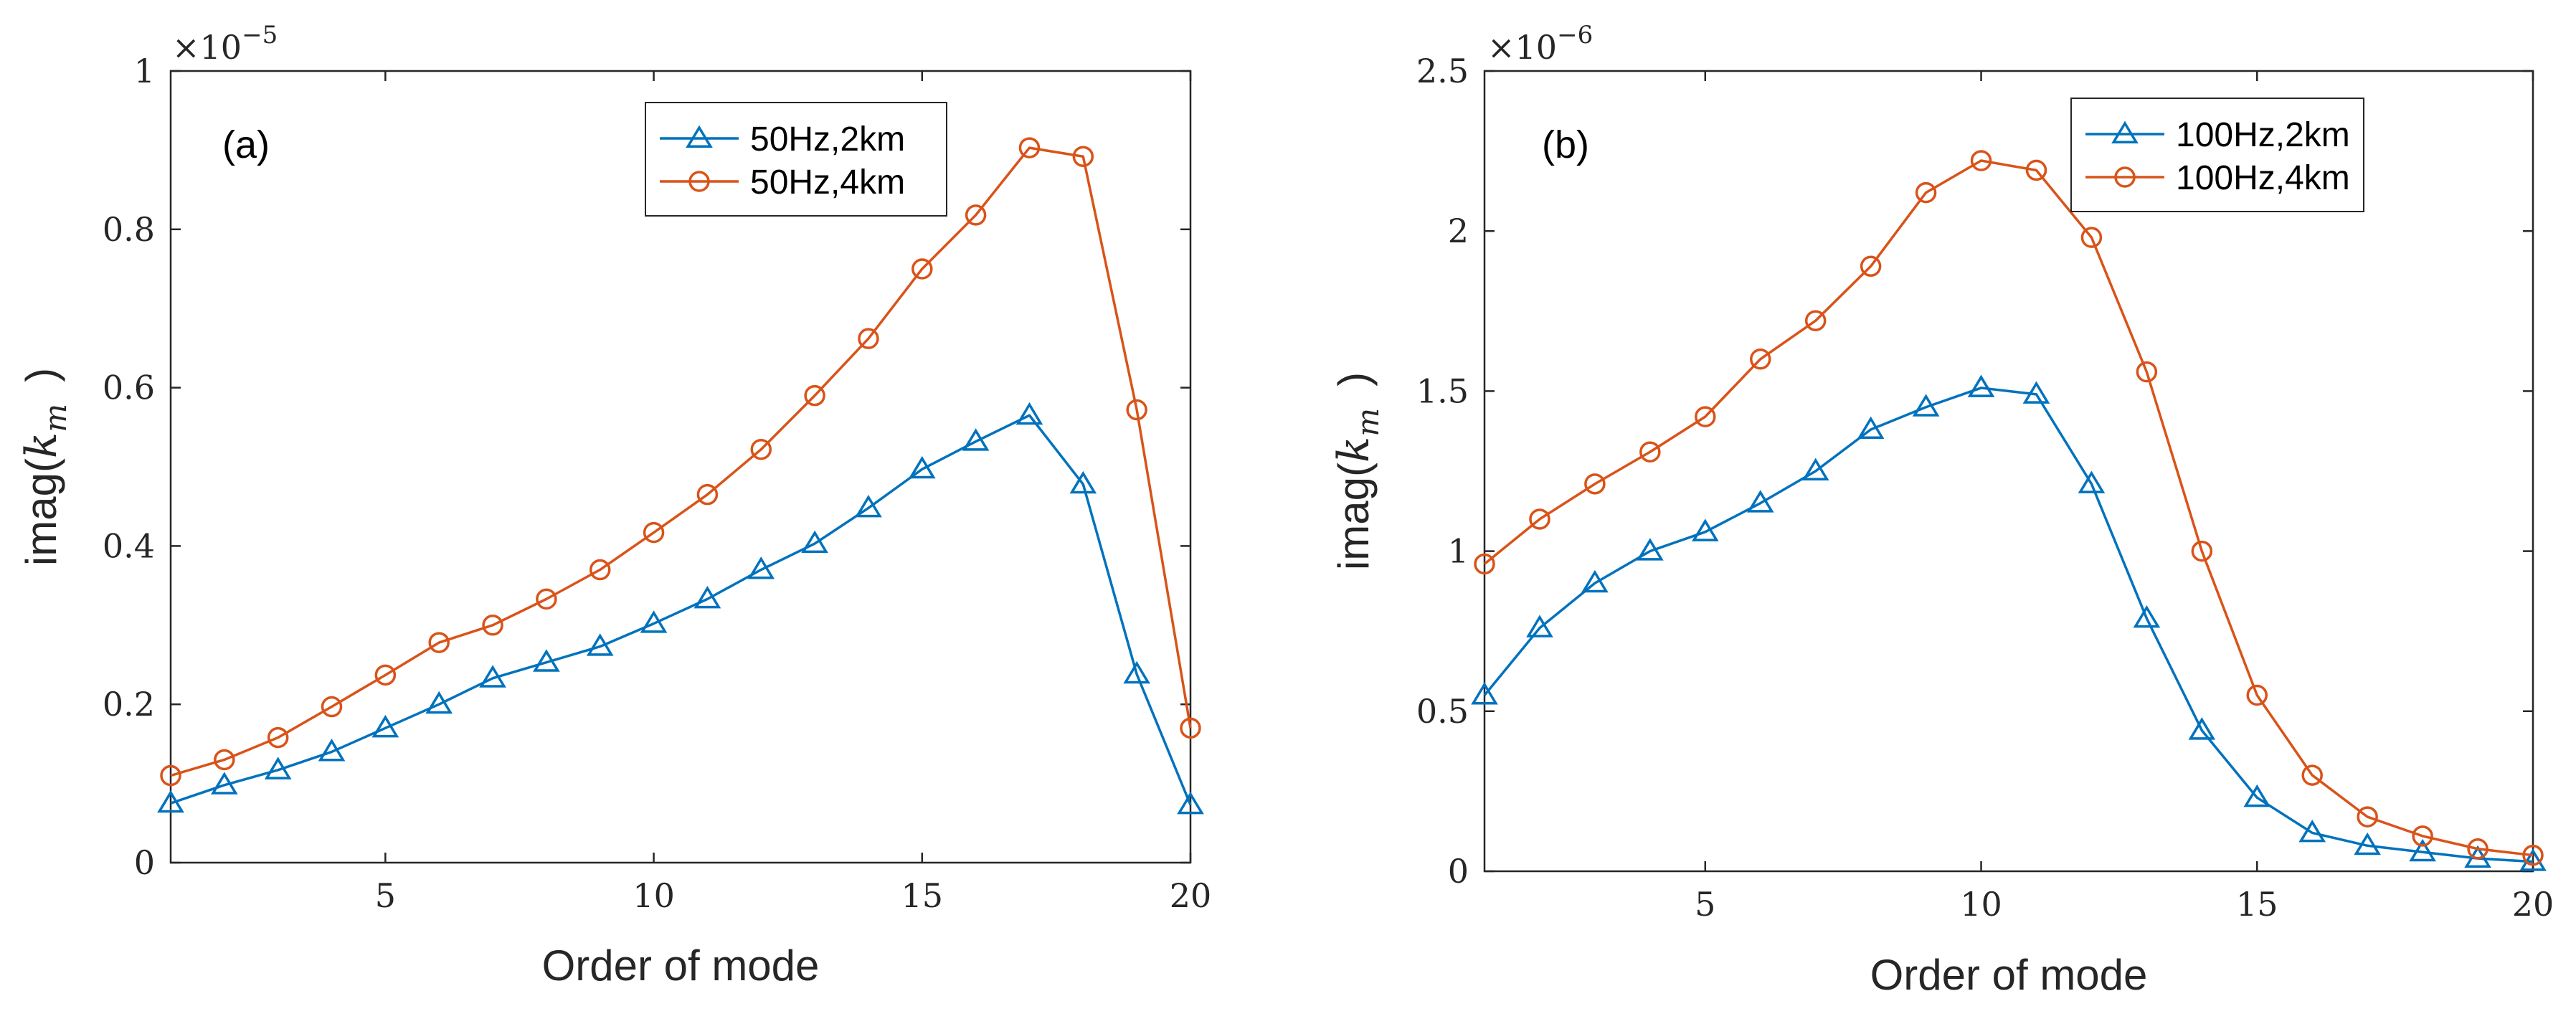 The width and height of the screenshot is (2576, 1024). Describe the element at coordinates (1458, 551) in the screenshot. I see `y-tick-label: 1` at that location.